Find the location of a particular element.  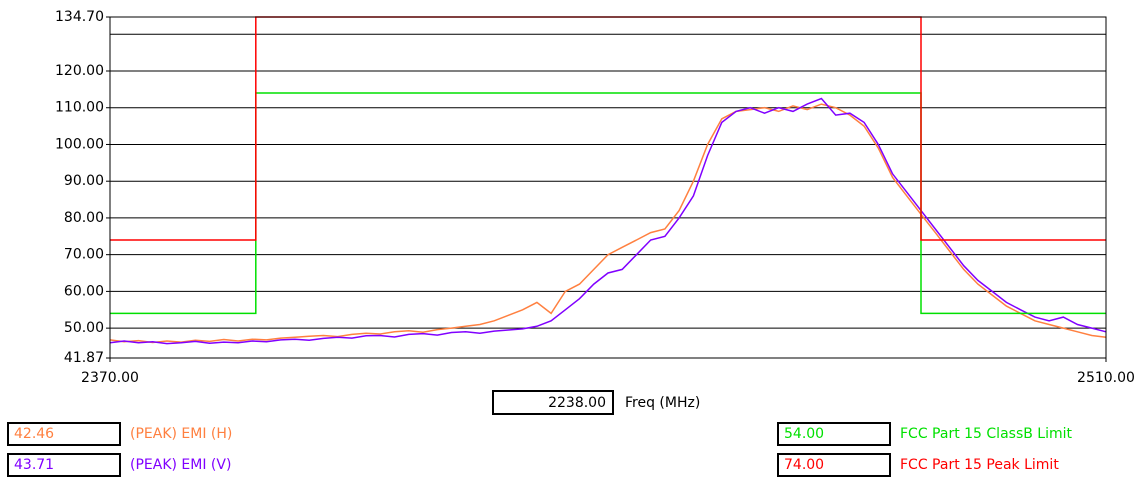

legend-readout: 74.00 is located at coordinates (804, 465).